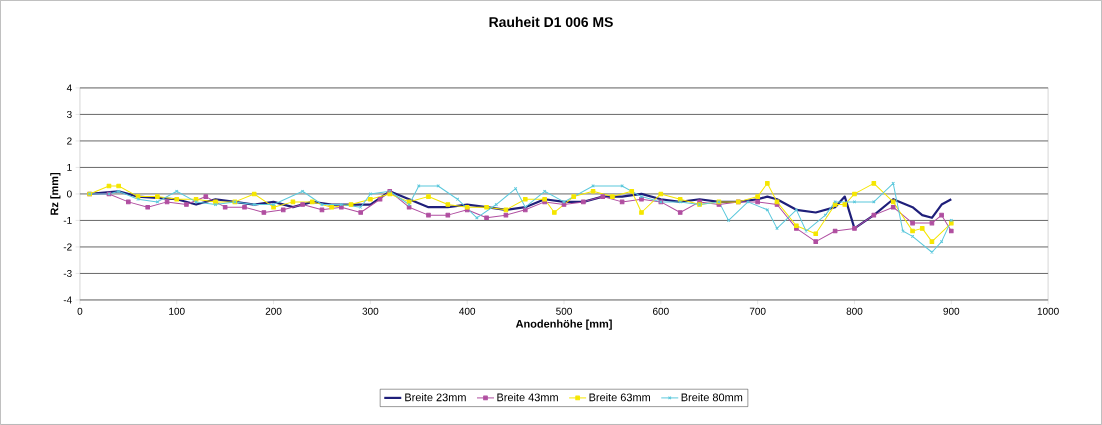 Image resolution: width=1102 pixels, height=425 pixels. I want to click on x-tick-label: 300, so click(370, 311).